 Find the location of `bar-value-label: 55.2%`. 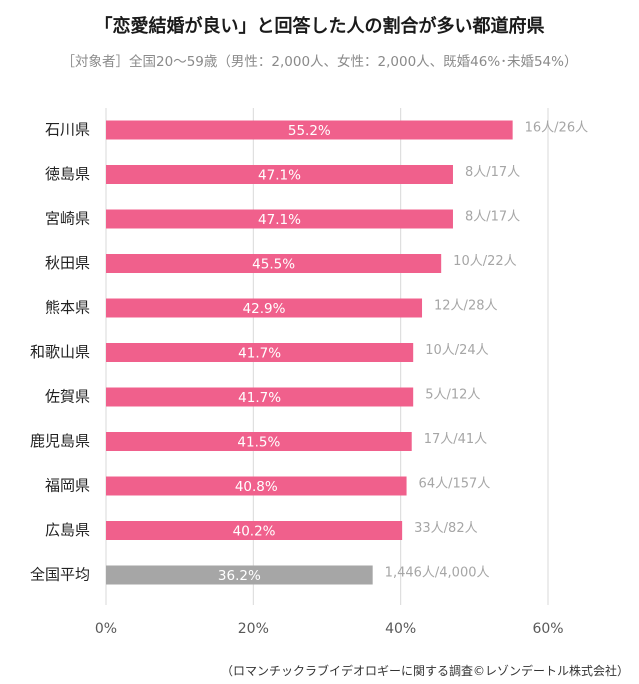

bar-value-label: 55.2% is located at coordinates (309, 131).